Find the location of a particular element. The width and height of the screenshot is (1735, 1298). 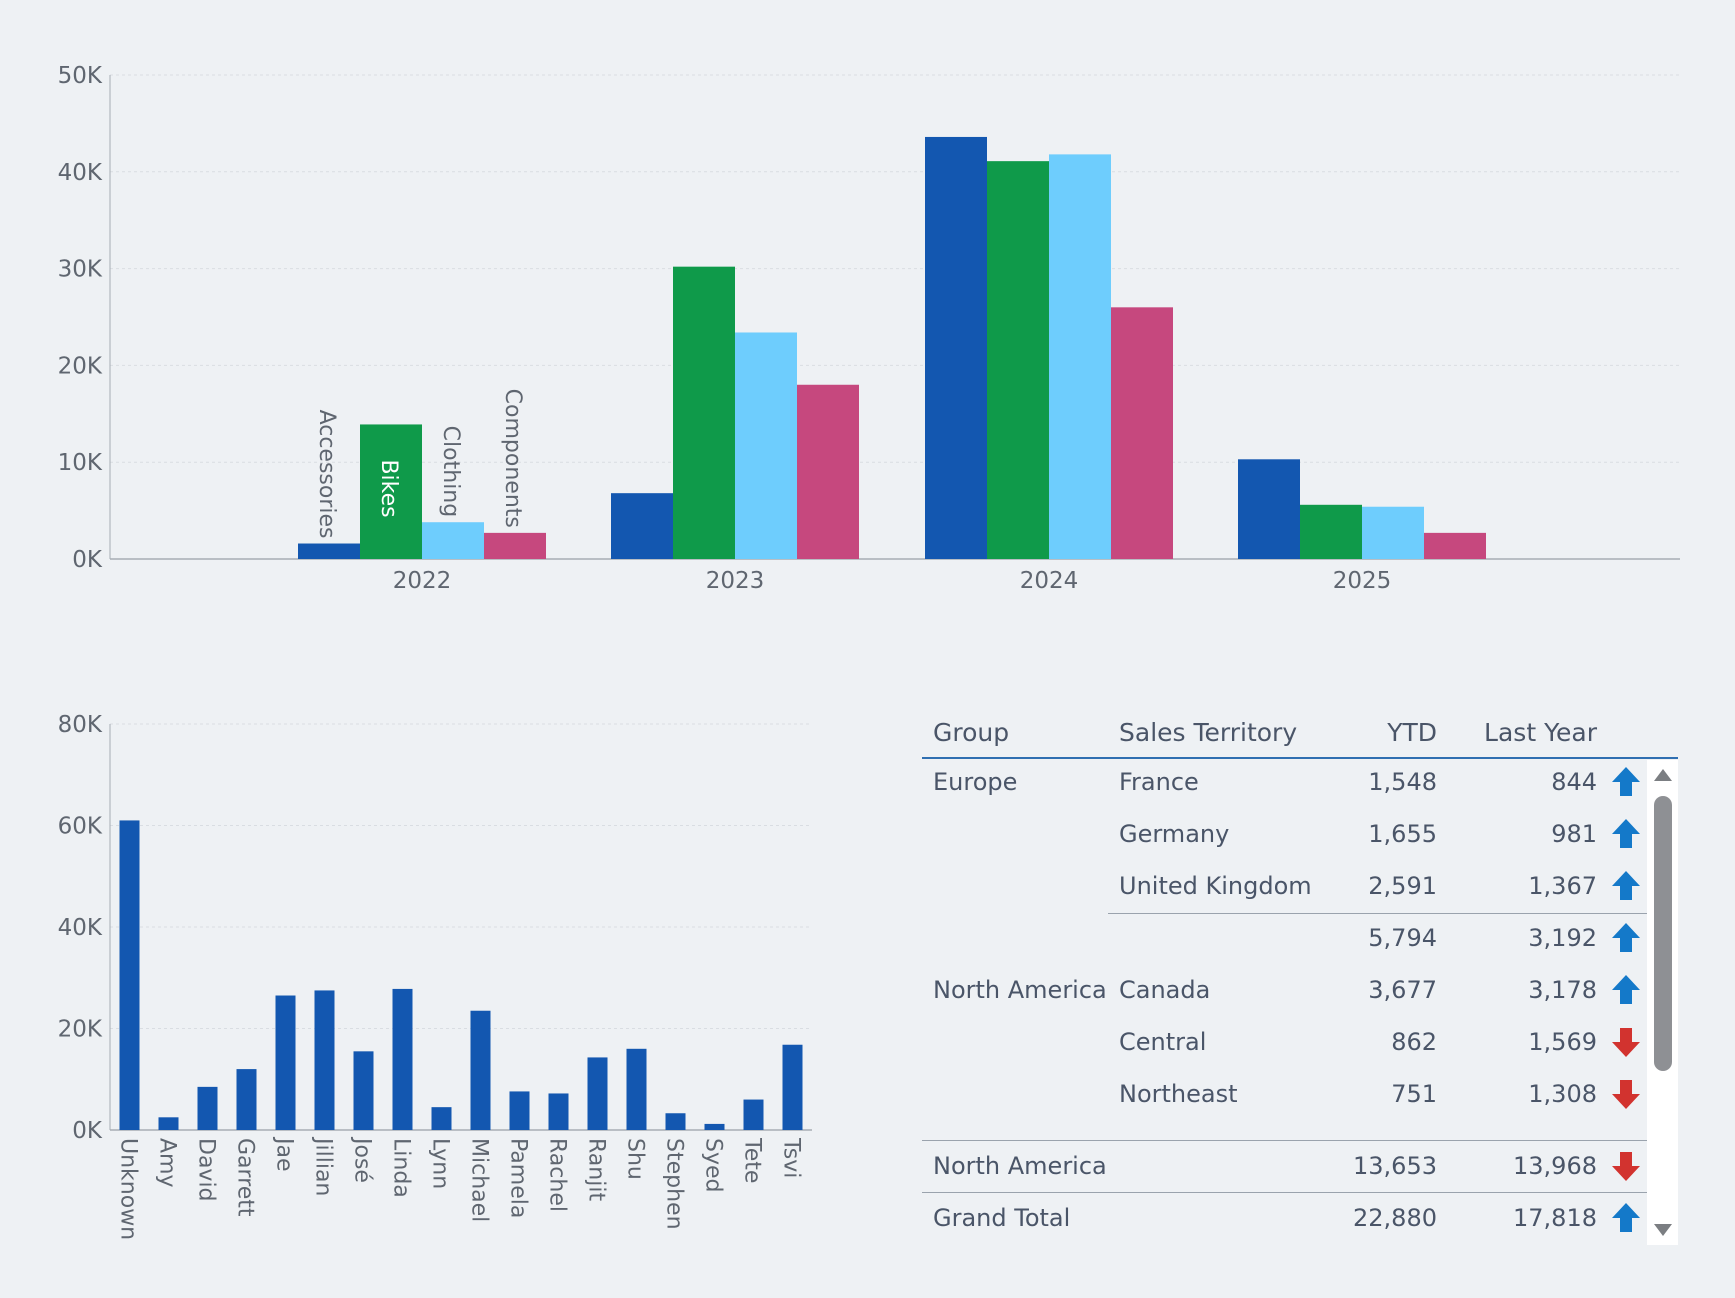

bar-components-2022 is located at coordinates (515, 545).